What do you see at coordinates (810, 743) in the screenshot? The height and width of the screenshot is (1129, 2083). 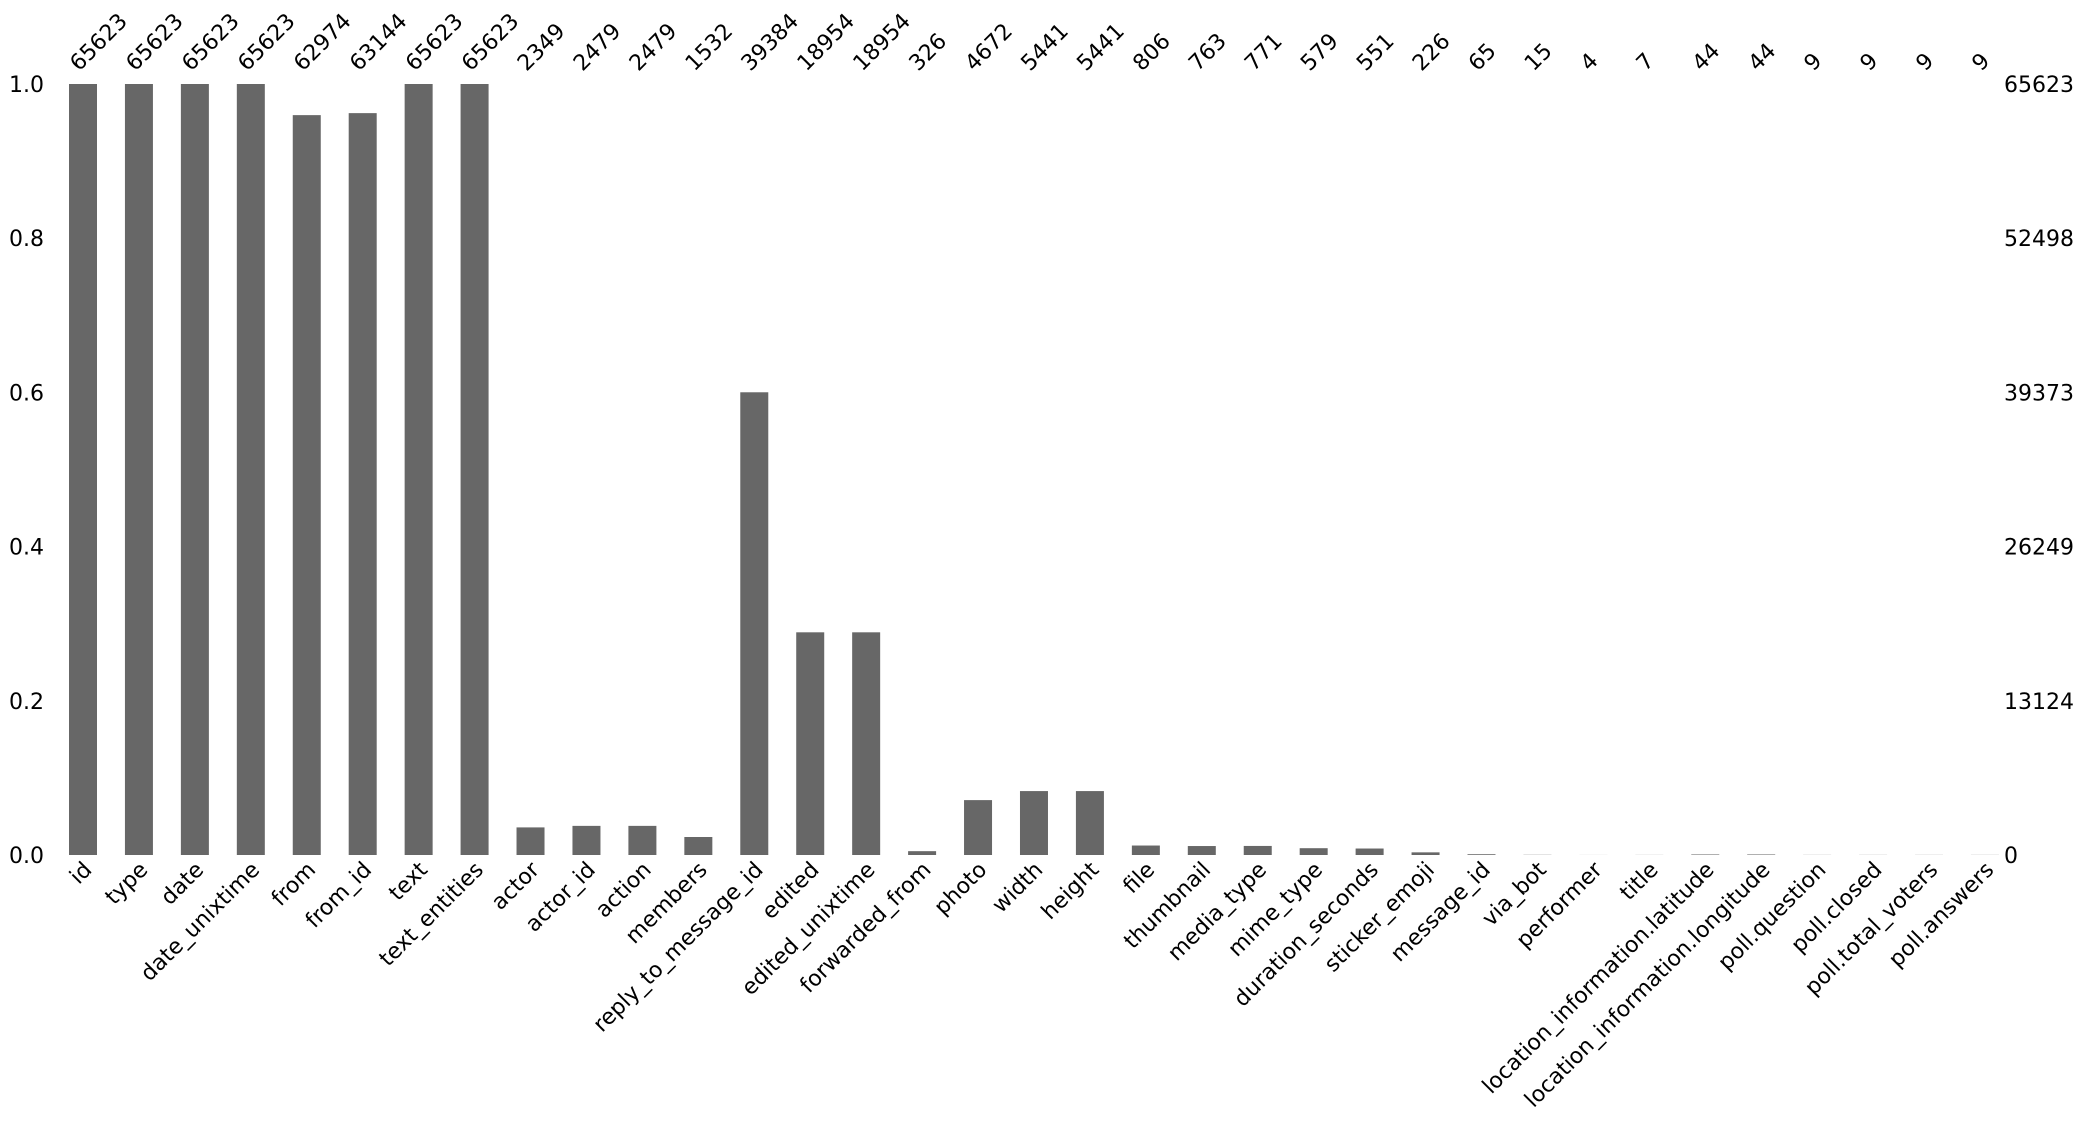 I see `bar-edited` at bounding box center [810, 743].